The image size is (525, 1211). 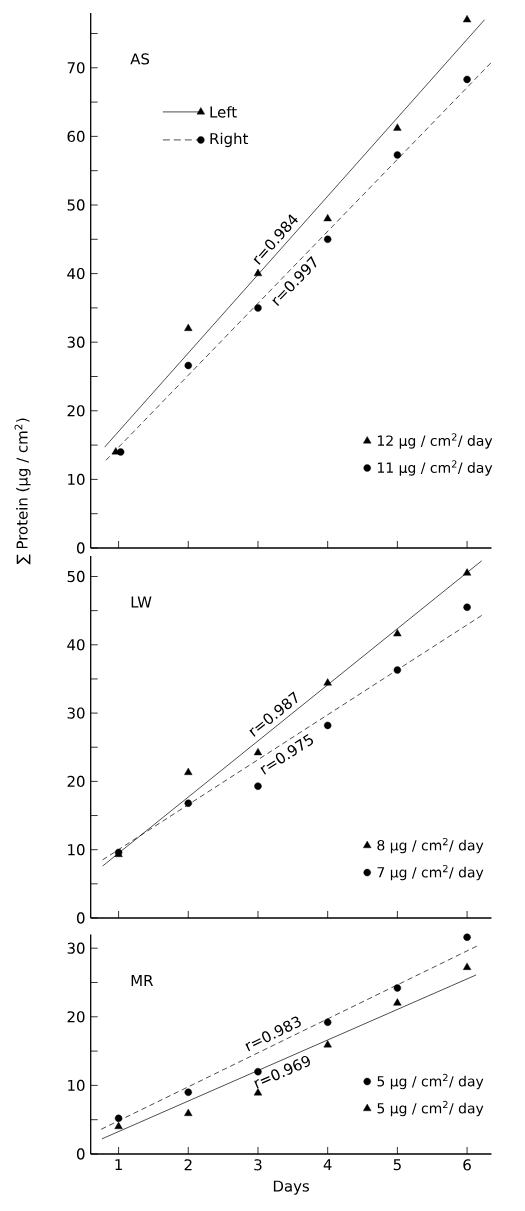 What do you see at coordinates (76, 68) in the screenshot?
I see `y-tick-label: 70` at bounding box center [76, 68].